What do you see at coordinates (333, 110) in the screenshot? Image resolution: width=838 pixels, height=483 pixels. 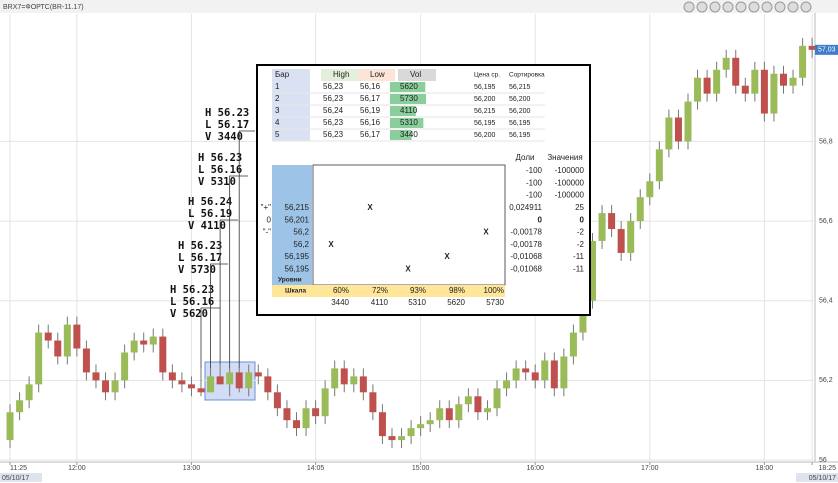 I see `table-cell: 56,24` at bounding box center [333, 110].